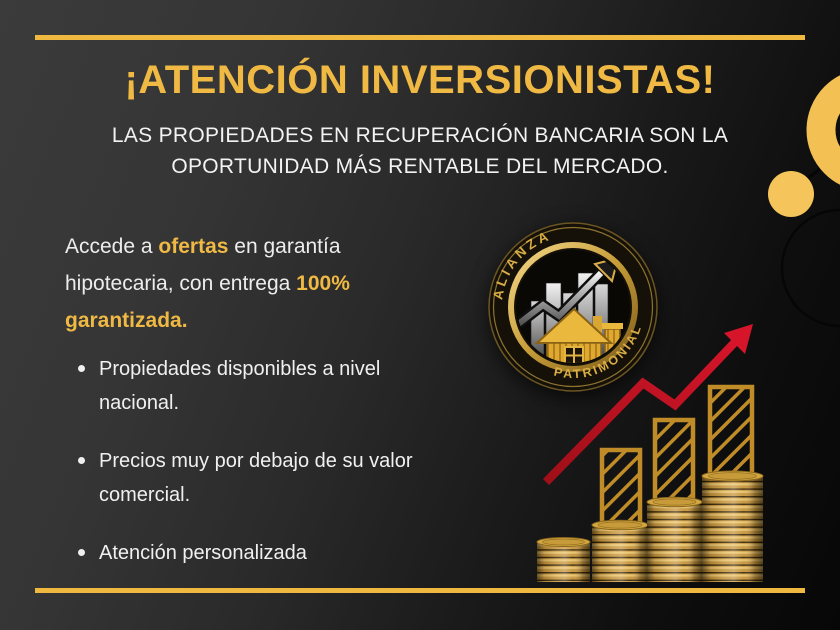  I want to click on brand-logo: ALIANZA PATRIMONIAL, so click(573, 307).